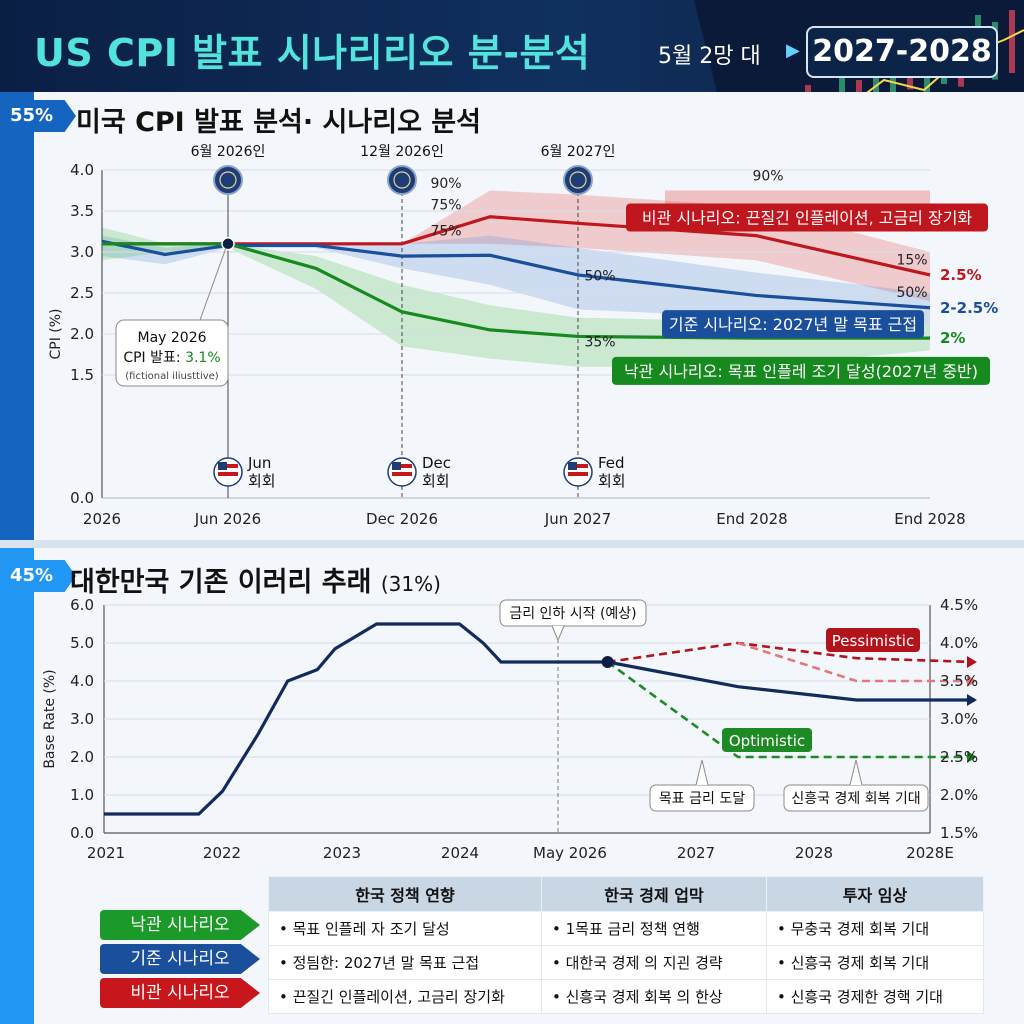 This screenshot has width=1024, height=1024. I want to click on section2-title-text: 대한만국 기존 이러리 추래, so click(221, 582).